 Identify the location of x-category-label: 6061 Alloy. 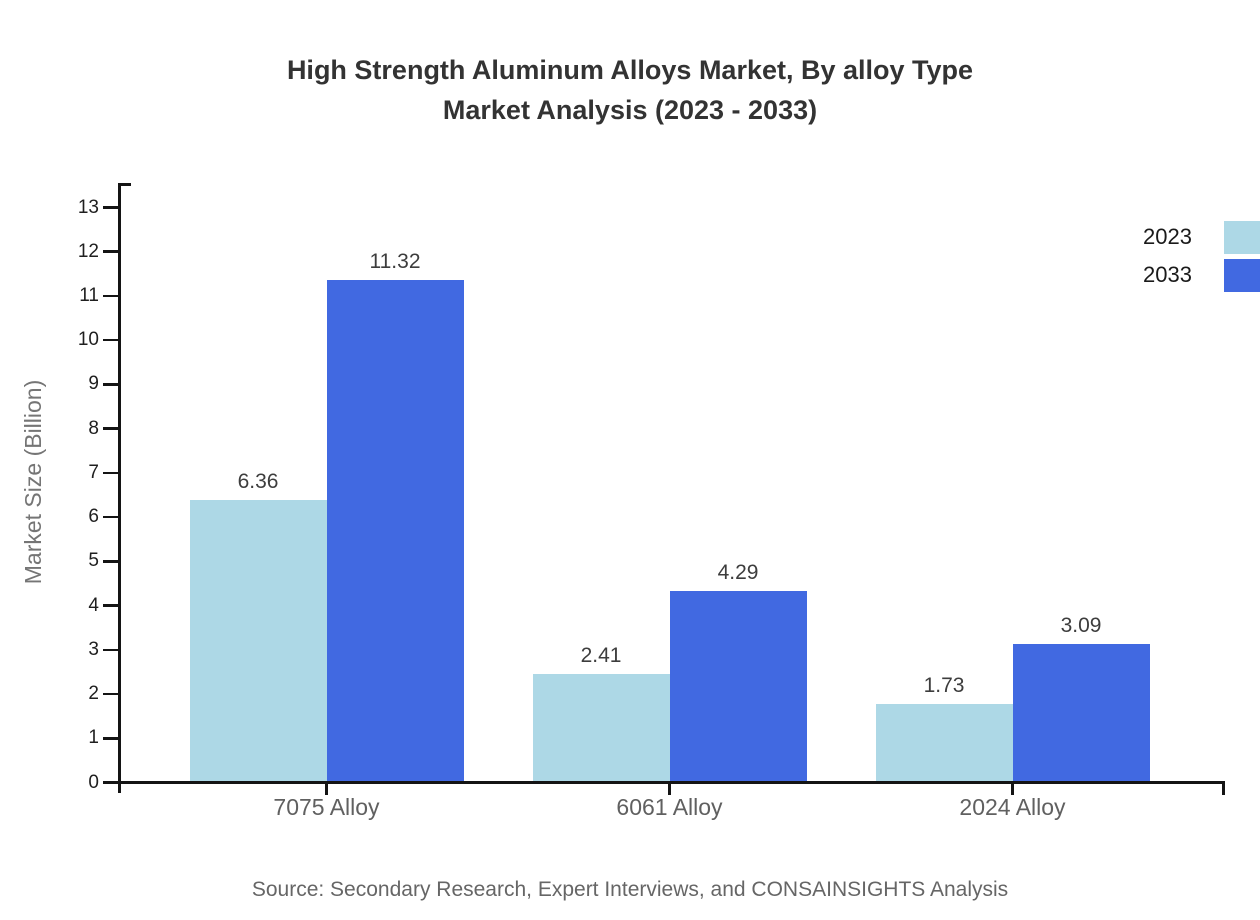
(669, 807).